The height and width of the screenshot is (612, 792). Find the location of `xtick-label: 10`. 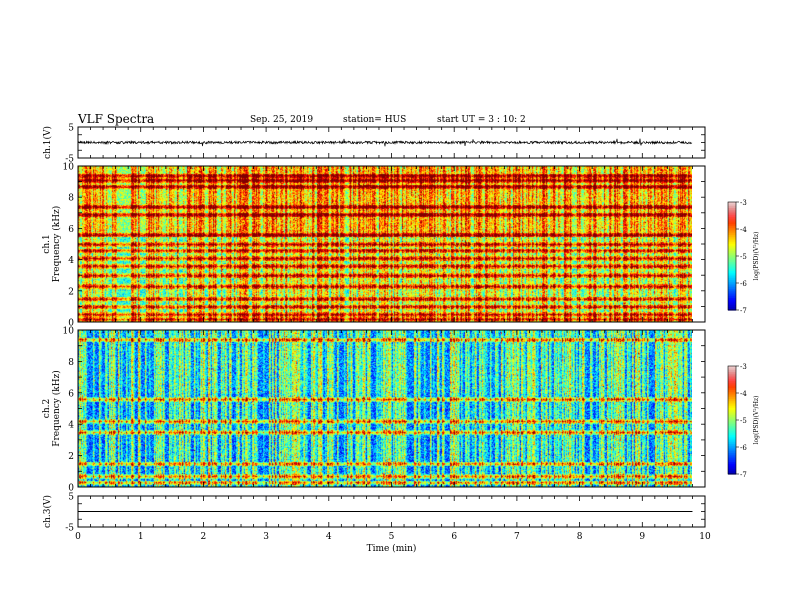

xtick-label: 10 is located at coordinates (705, 537).